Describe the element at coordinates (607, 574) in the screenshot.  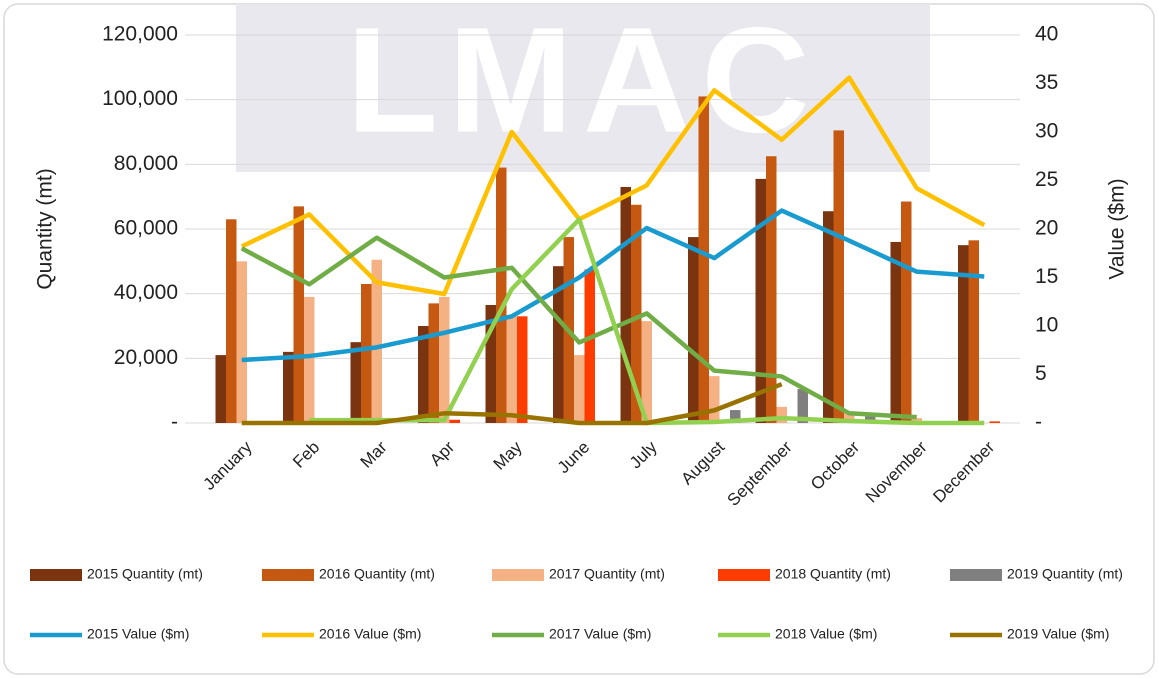
I see `legend-label: 2017 Quantity (mt)` at that location.